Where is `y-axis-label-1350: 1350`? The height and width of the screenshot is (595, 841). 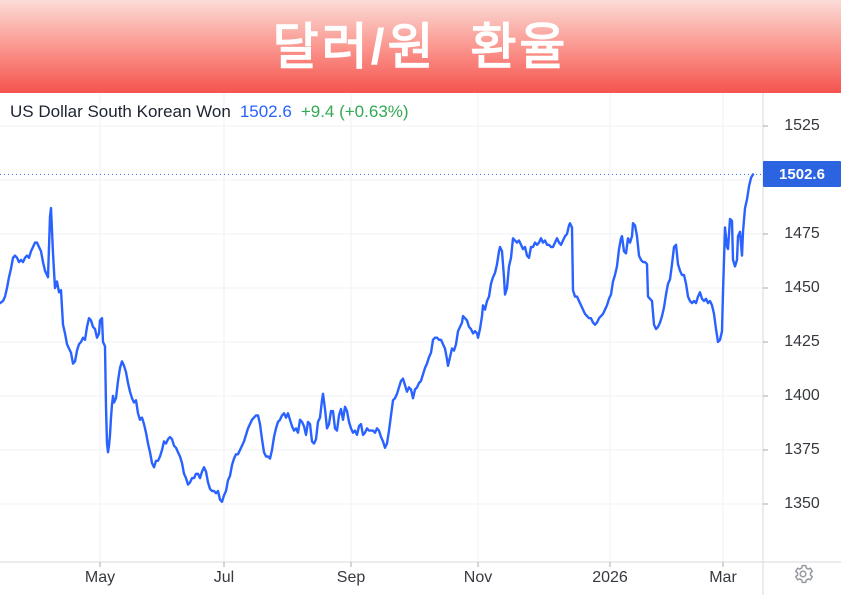
y-axis-label-1350: 1350 is located at coordinates (802, 503).